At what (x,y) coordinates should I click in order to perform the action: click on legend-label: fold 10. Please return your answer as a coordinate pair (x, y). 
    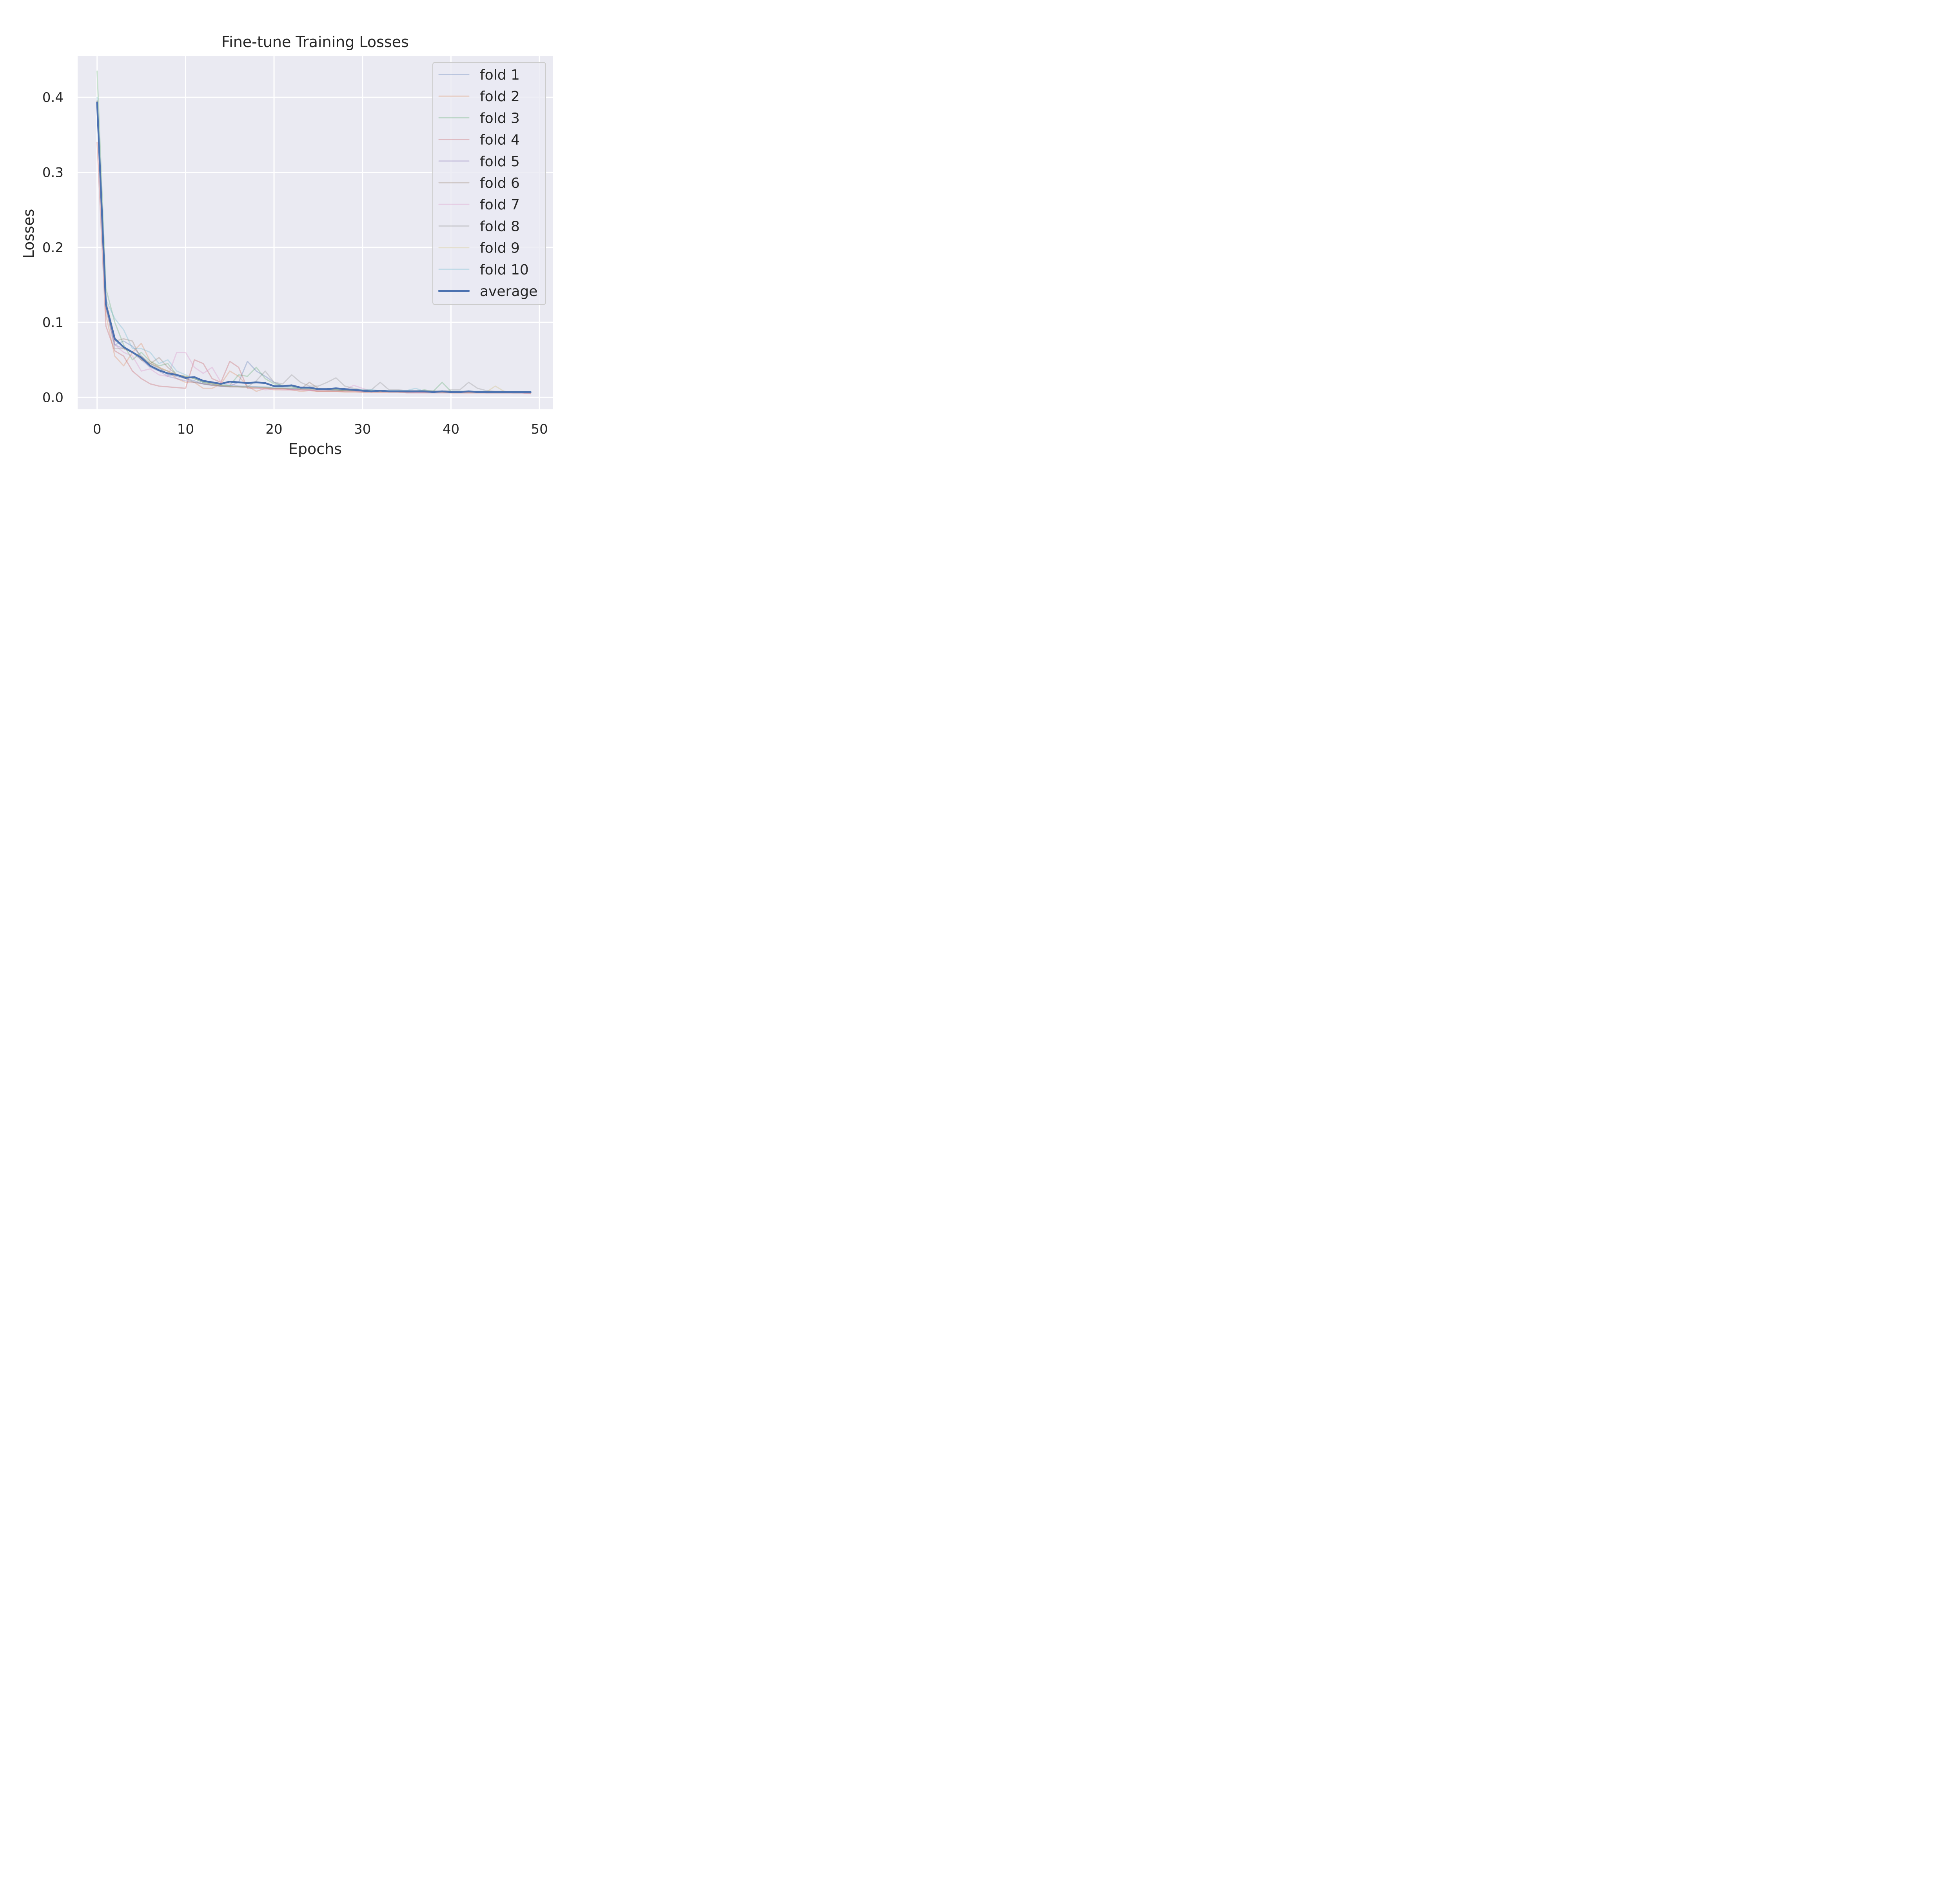
    Looking at the image, I should click on (504, 270).